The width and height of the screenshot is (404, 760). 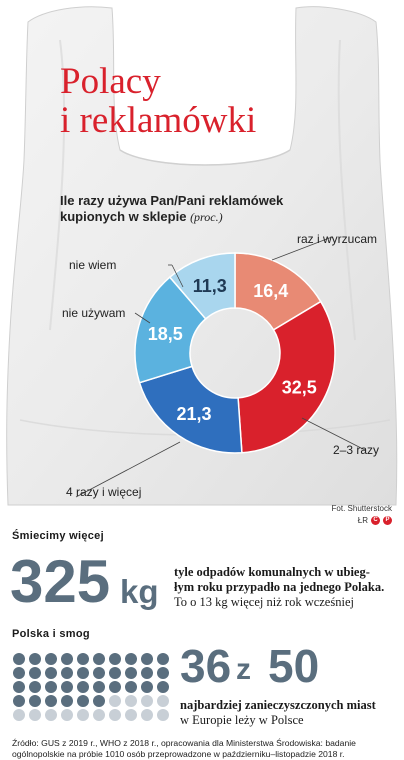 I want to click on copyright-icon: C, so click(x=375, y=520).